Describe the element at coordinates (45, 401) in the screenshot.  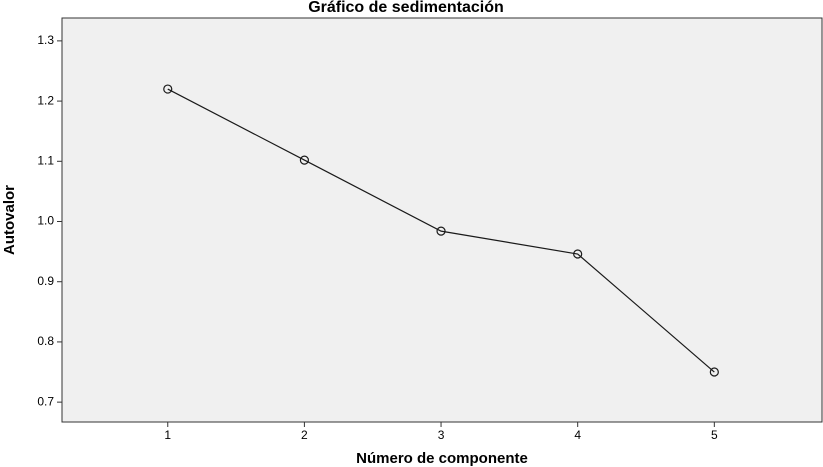
I see `y-tick-label: 0.7` at that location.